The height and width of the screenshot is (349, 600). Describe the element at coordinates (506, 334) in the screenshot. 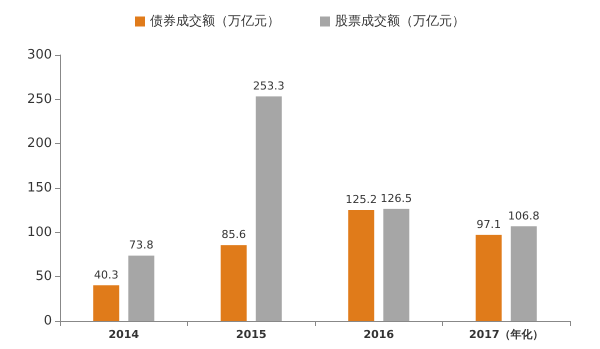

I see `x-tick-label: 2017（年化）` at that location.